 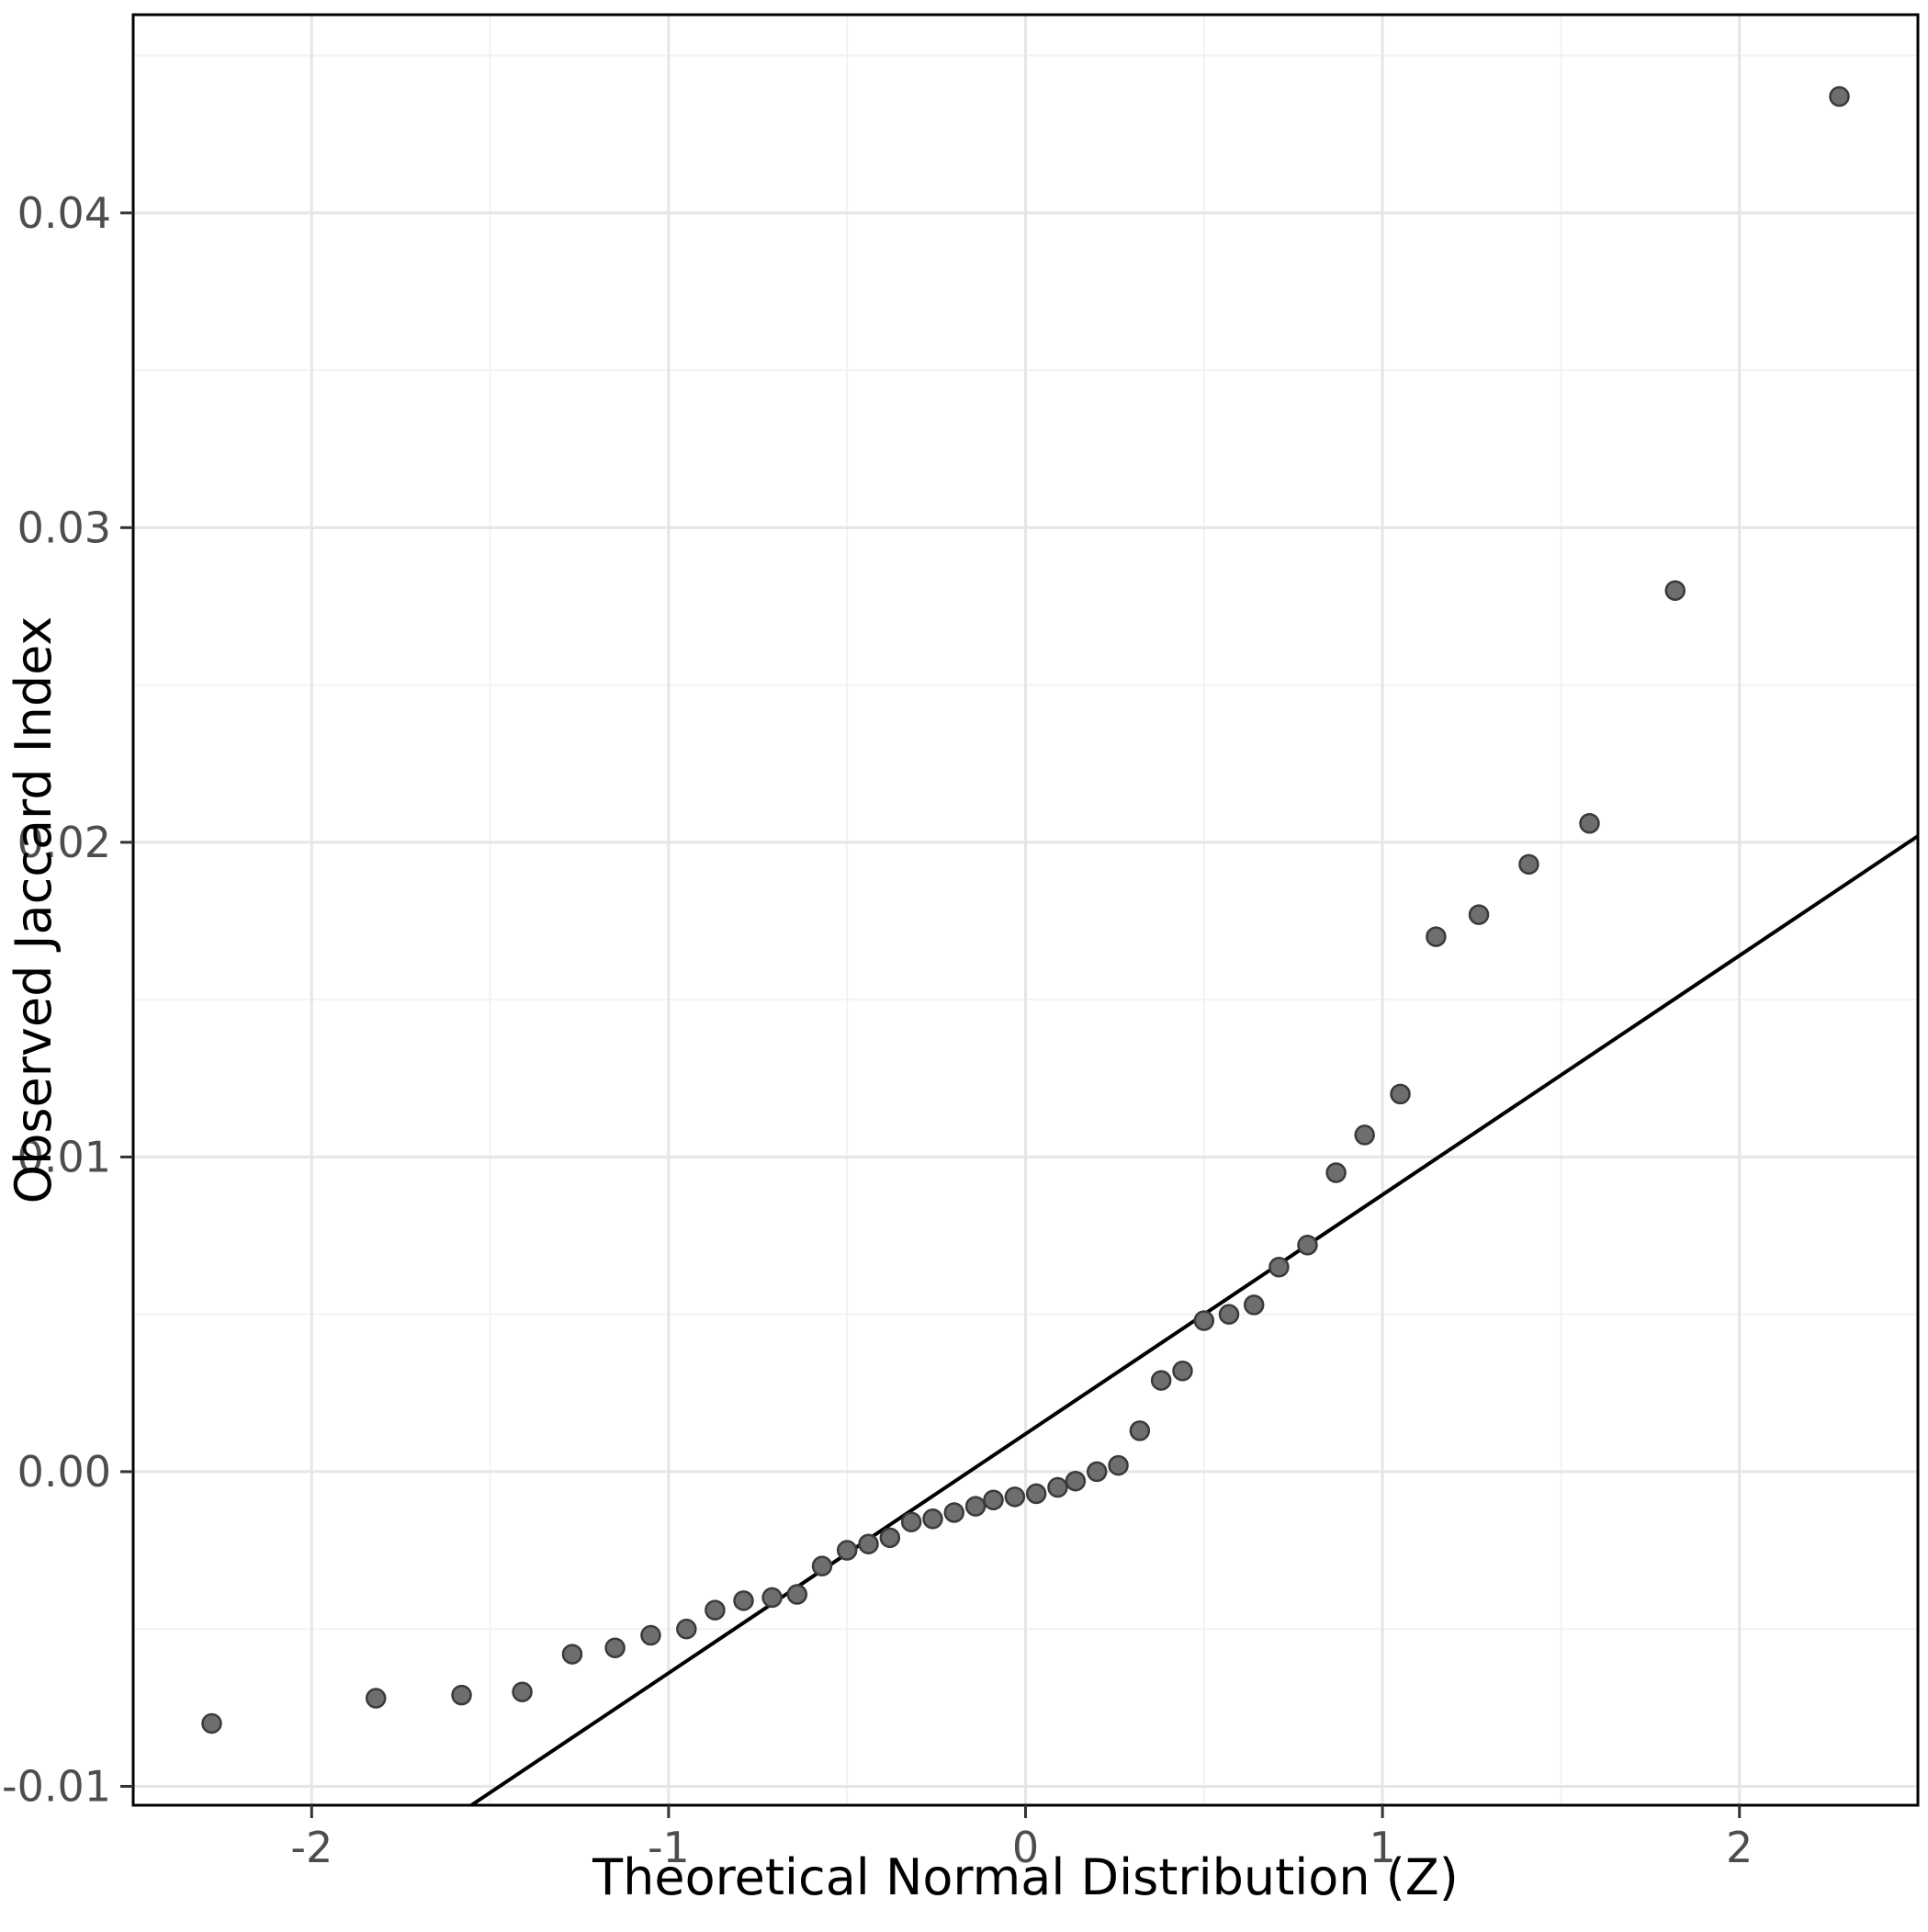 I want to click on x-axis-title: Theoretical Normal Distribution (Z), so click(x=1025, y=1877).